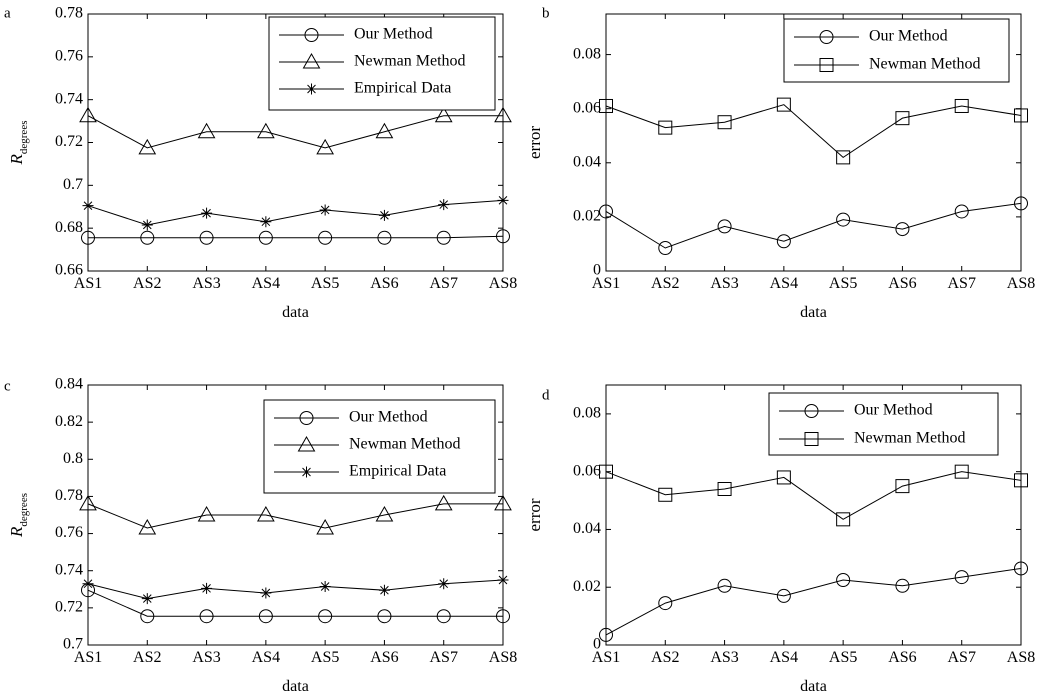 Image resolution: width=1038 pixels, height=696 pixels. I want to click on y-tick-label: 0.76, so click(69, 532).